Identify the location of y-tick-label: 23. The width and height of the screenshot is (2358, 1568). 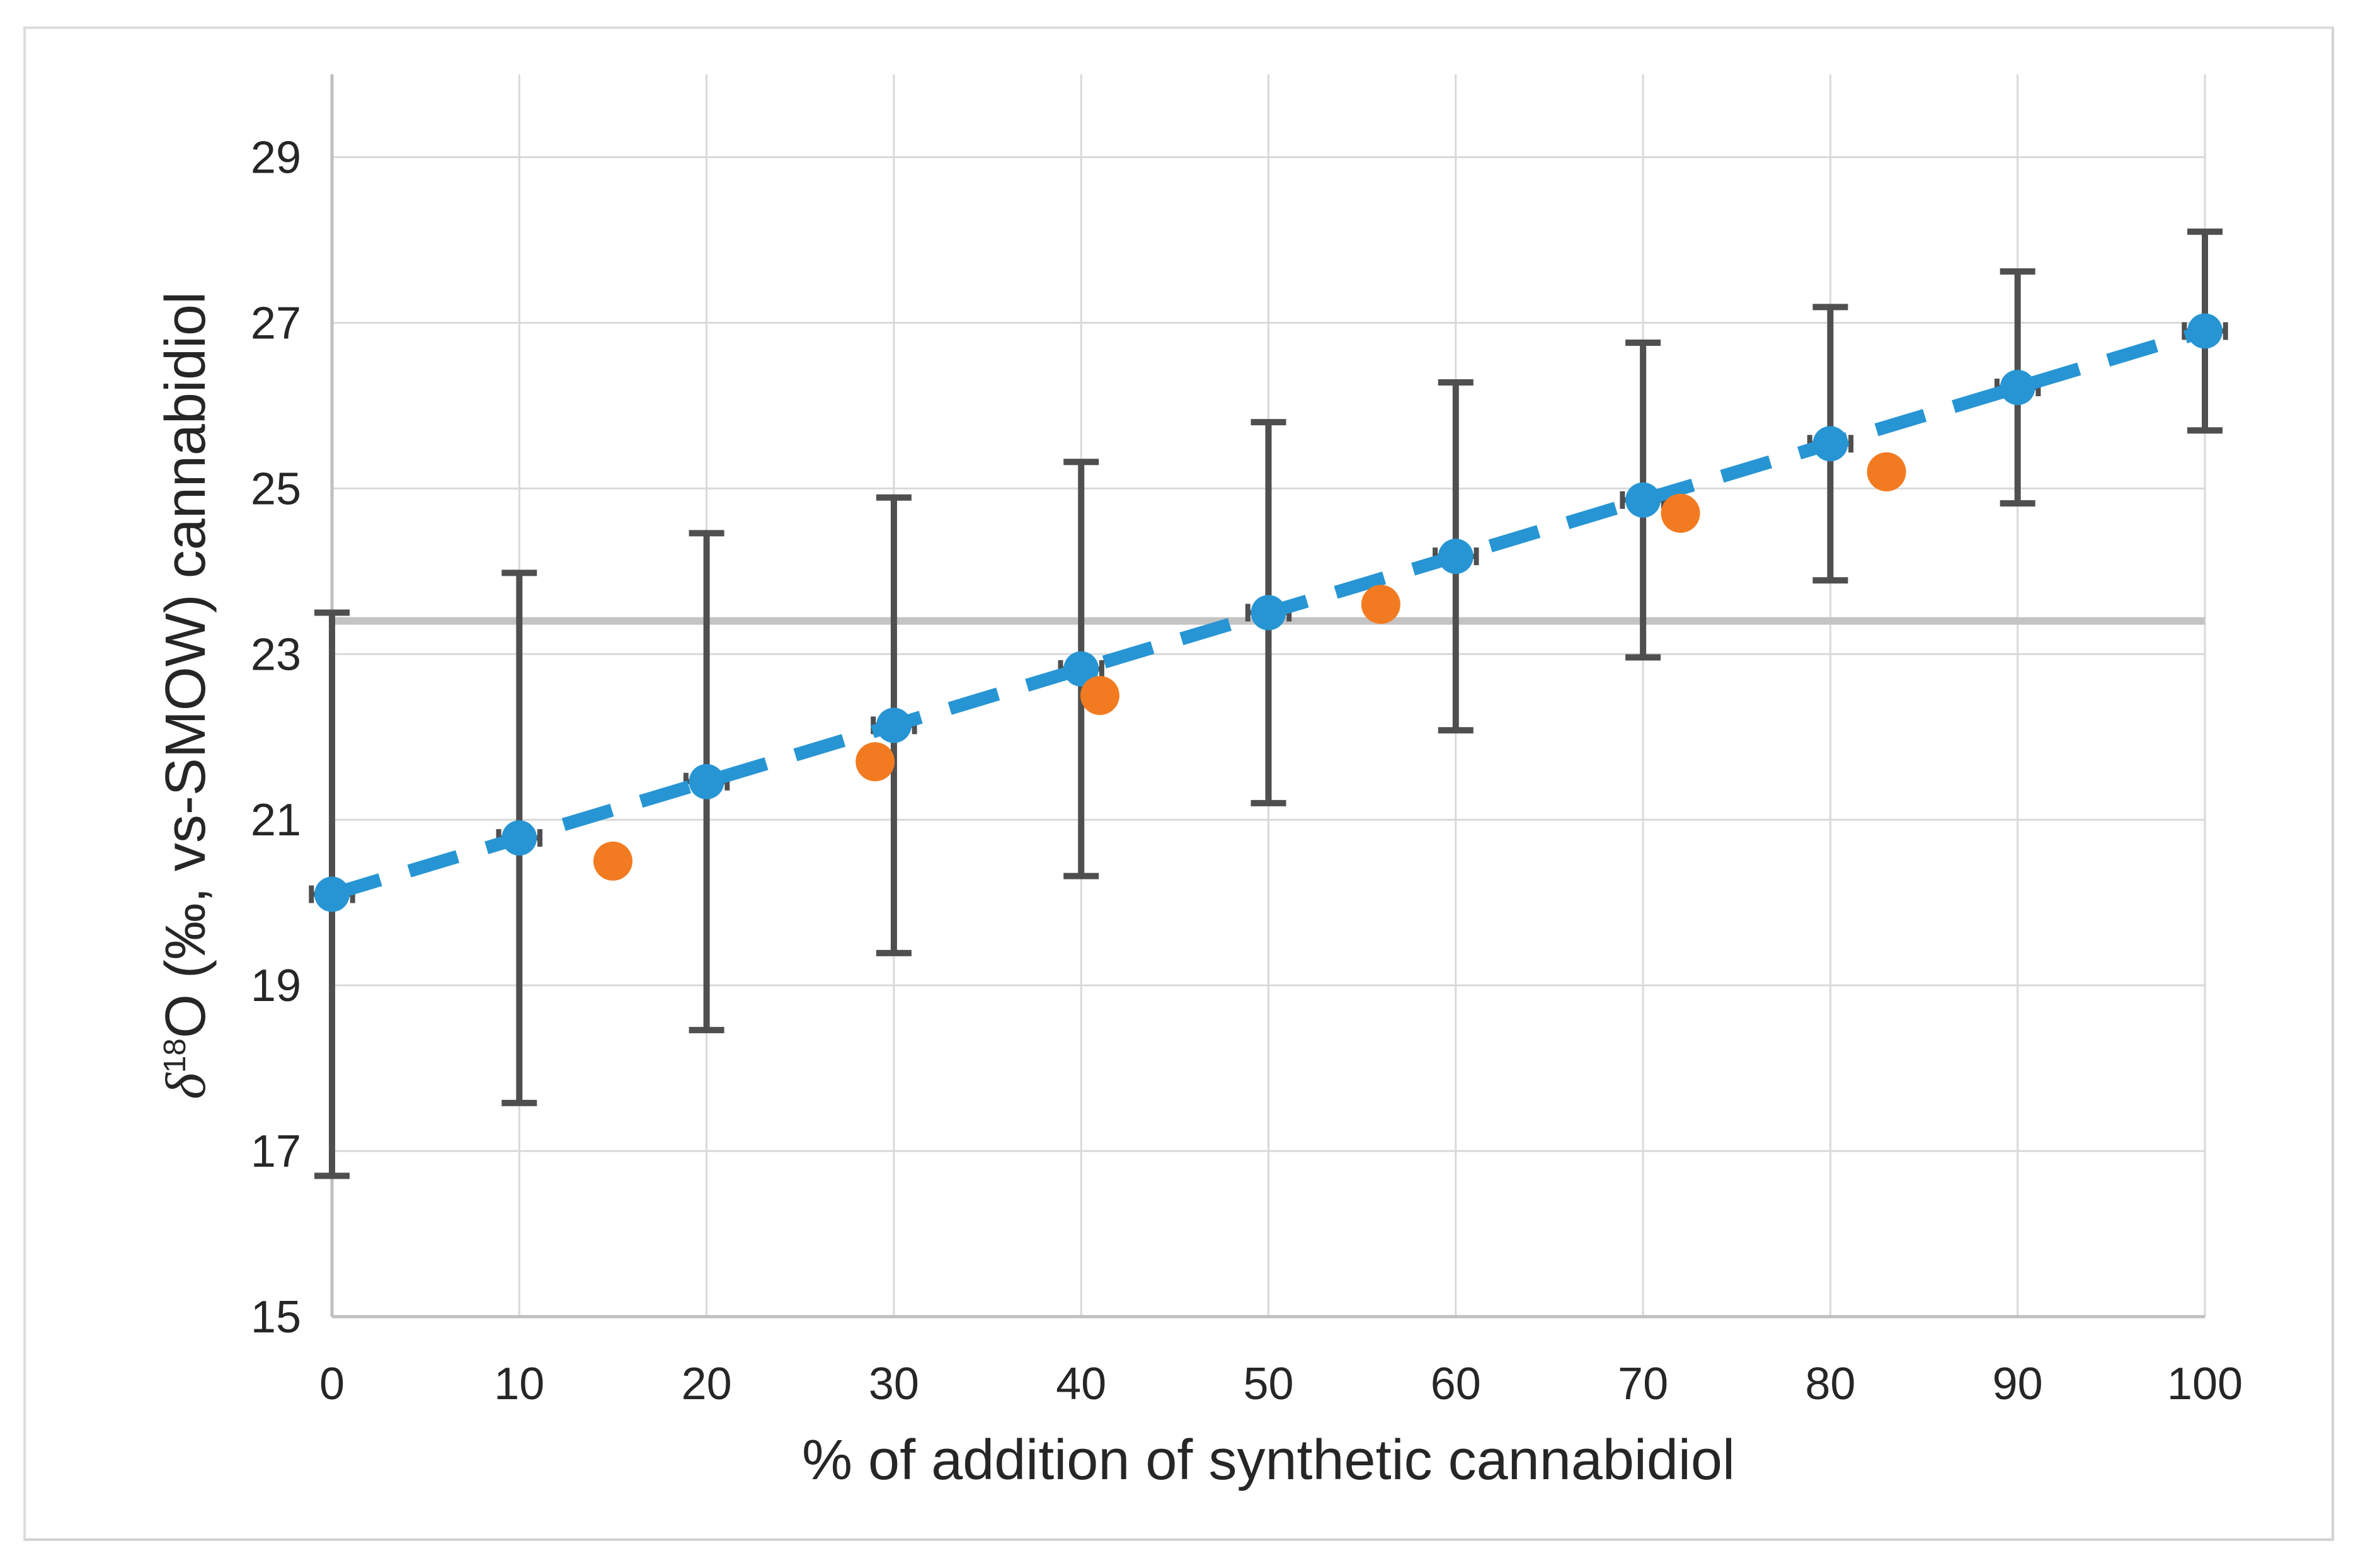
(276, 654).